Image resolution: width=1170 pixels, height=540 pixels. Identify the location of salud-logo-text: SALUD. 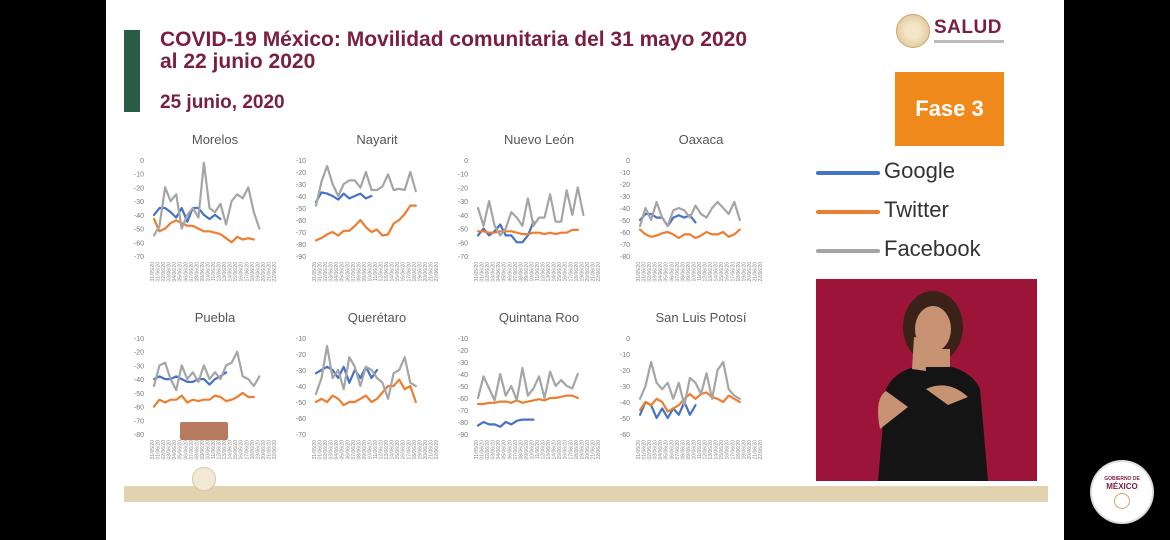
(968, 27).